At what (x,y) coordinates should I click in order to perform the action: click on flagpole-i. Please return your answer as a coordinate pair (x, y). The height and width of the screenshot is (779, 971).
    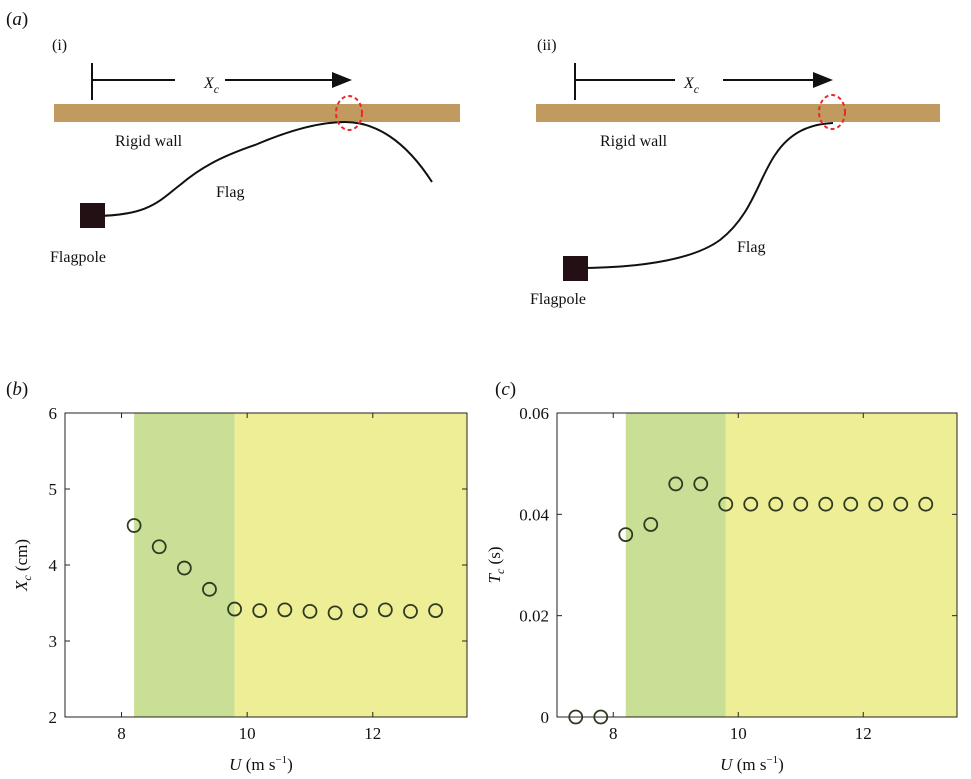
    Looking at the image, I should click on (92, 215).